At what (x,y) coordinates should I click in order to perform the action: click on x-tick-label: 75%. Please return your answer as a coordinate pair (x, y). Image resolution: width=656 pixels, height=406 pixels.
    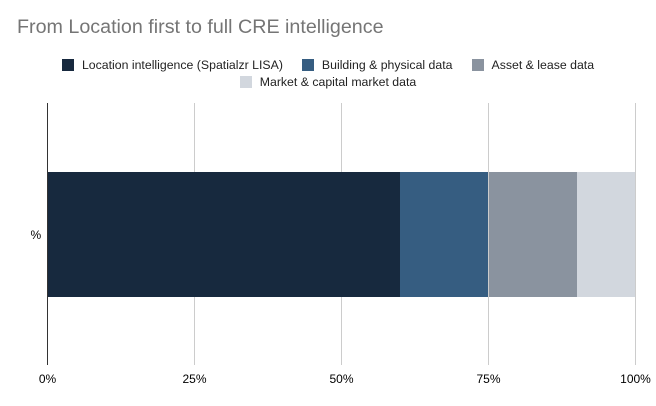
    Looking at the image, I should click on (488, 379).